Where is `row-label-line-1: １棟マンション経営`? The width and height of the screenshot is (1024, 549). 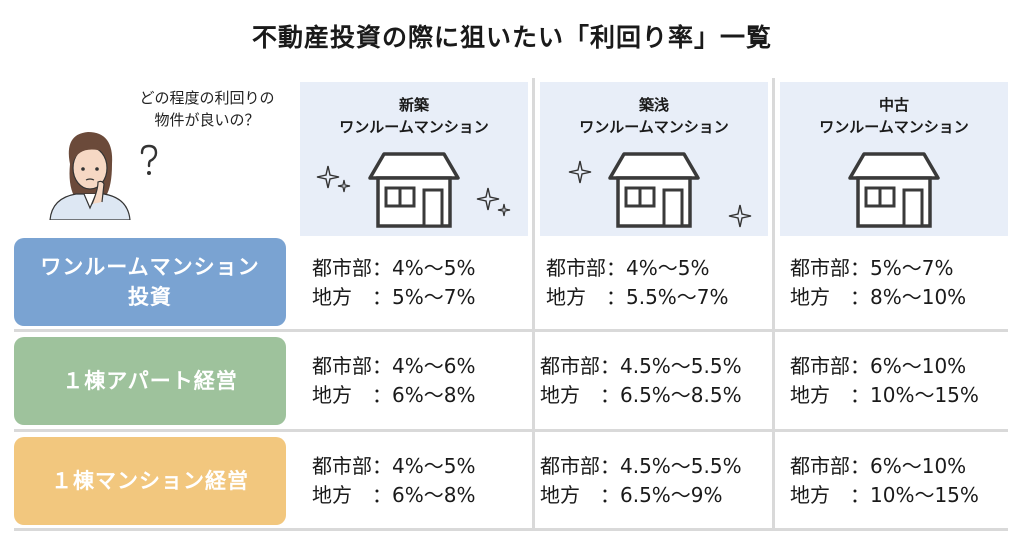
row-label-line-1: １棟マンション経営 is located at coordinates (150, 481).